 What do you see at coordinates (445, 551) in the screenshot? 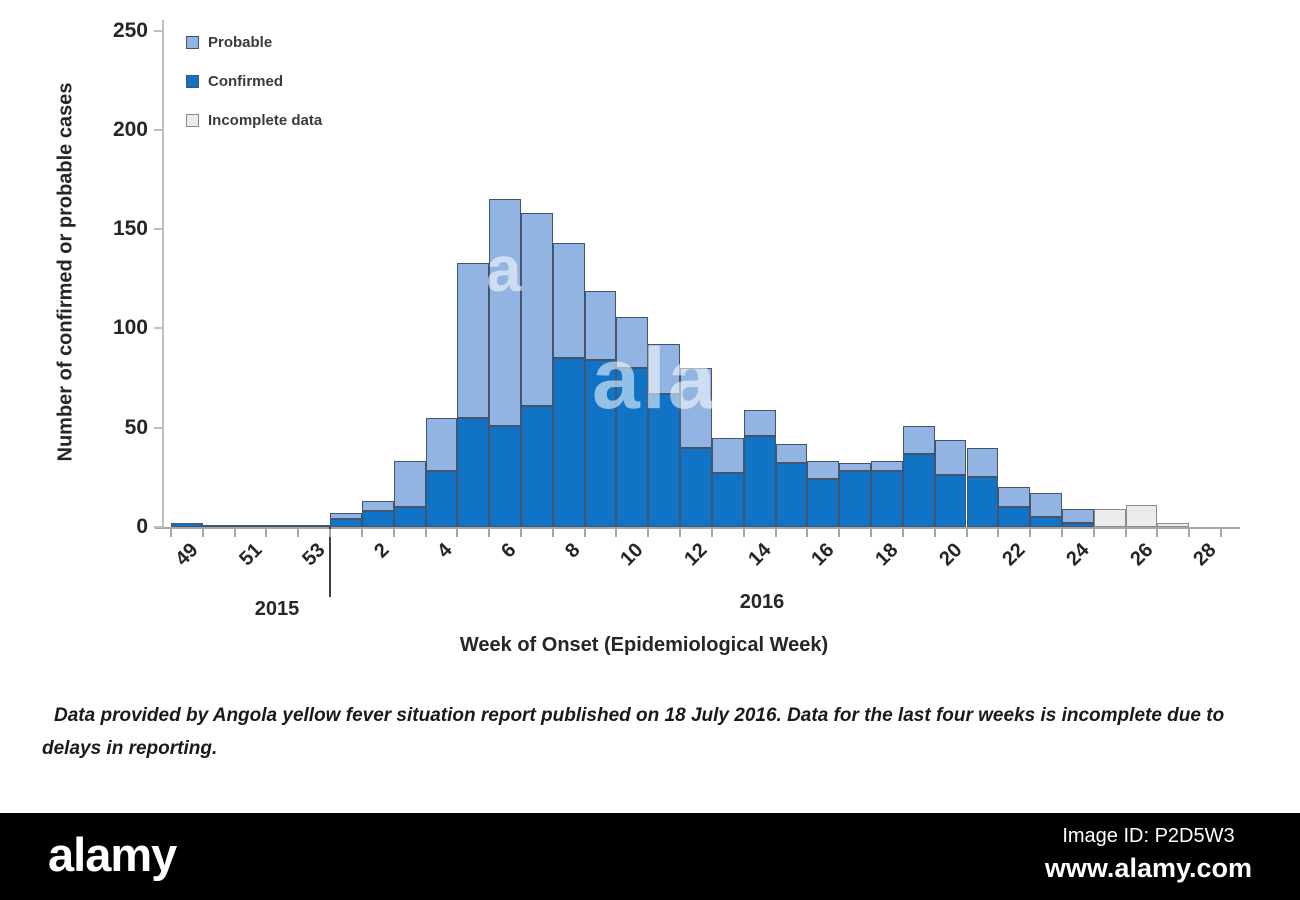
I see `x-tick-label: 4` at bounding box center [445, 551].